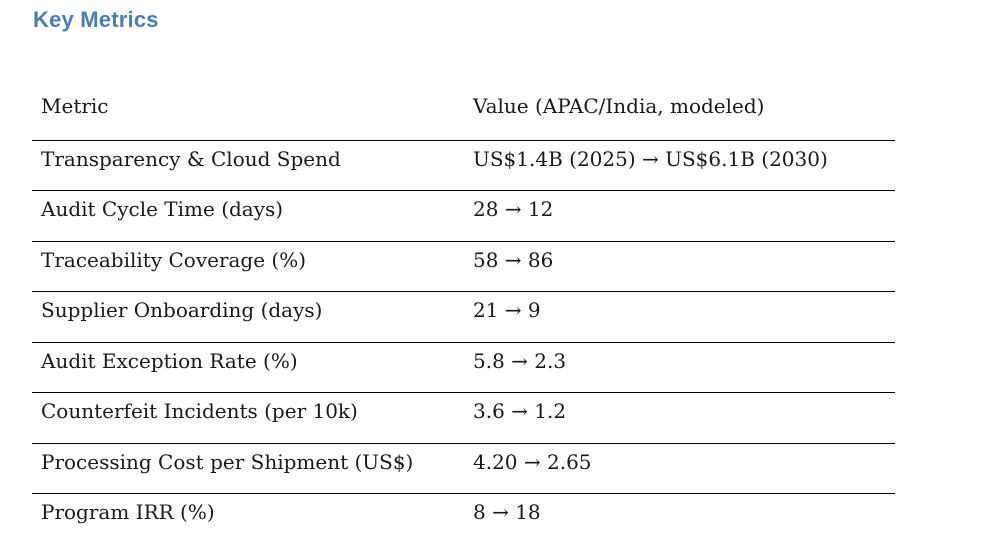 This screenshot has height=549, width=1003. Describe the element at coordinates (619, 106) in the screenshot. I see `column-header-value: Value (APAC/India, modeled)` at that location.